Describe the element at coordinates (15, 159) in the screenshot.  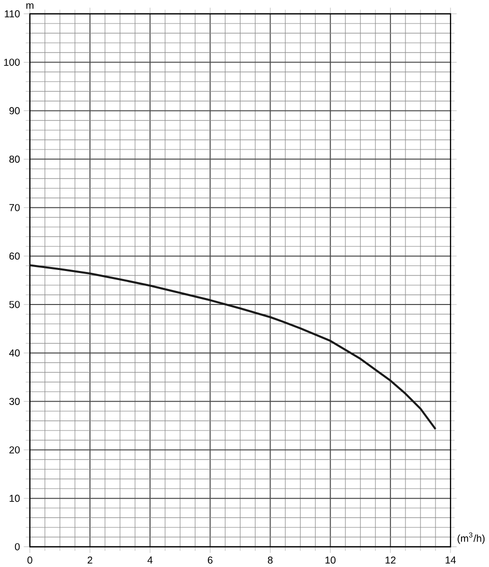
I see `y-tick-label: 80` at that location.